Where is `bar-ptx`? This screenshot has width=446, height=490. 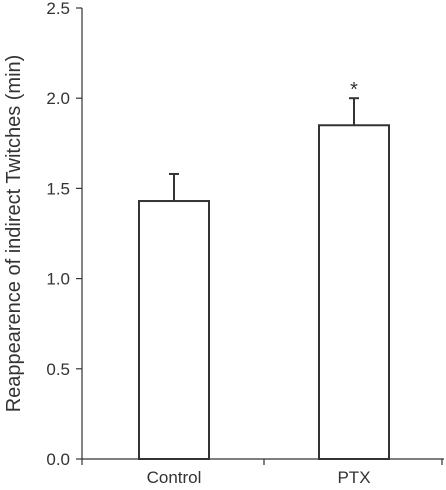 bar-ptx is located at coordinates (354, 292).